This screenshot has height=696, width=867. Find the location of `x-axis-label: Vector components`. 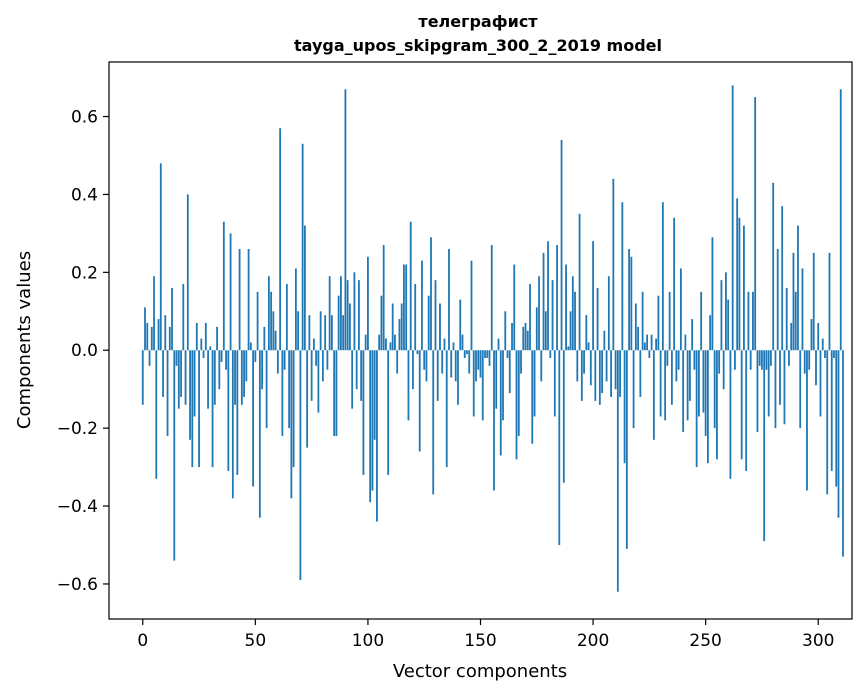

x-axis-label: Vector components is located at coordinates (480, 671).